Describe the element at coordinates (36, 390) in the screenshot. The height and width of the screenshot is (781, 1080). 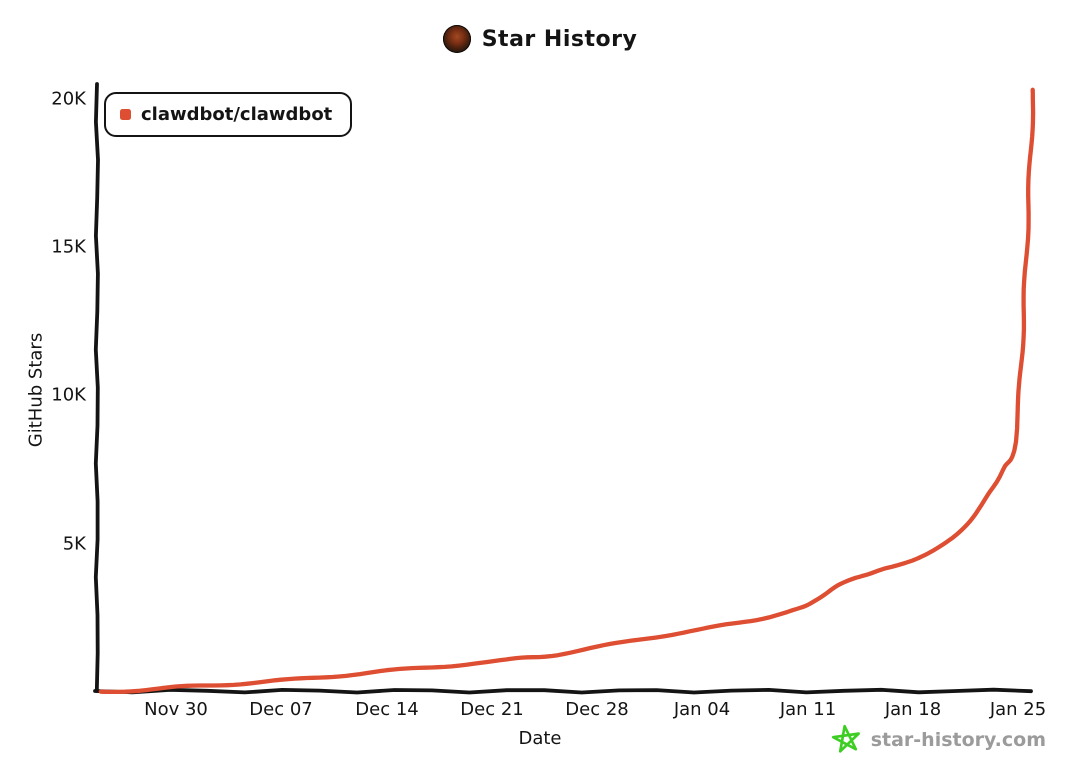
I see `y-axis-title: GitHub Stars` at that location.